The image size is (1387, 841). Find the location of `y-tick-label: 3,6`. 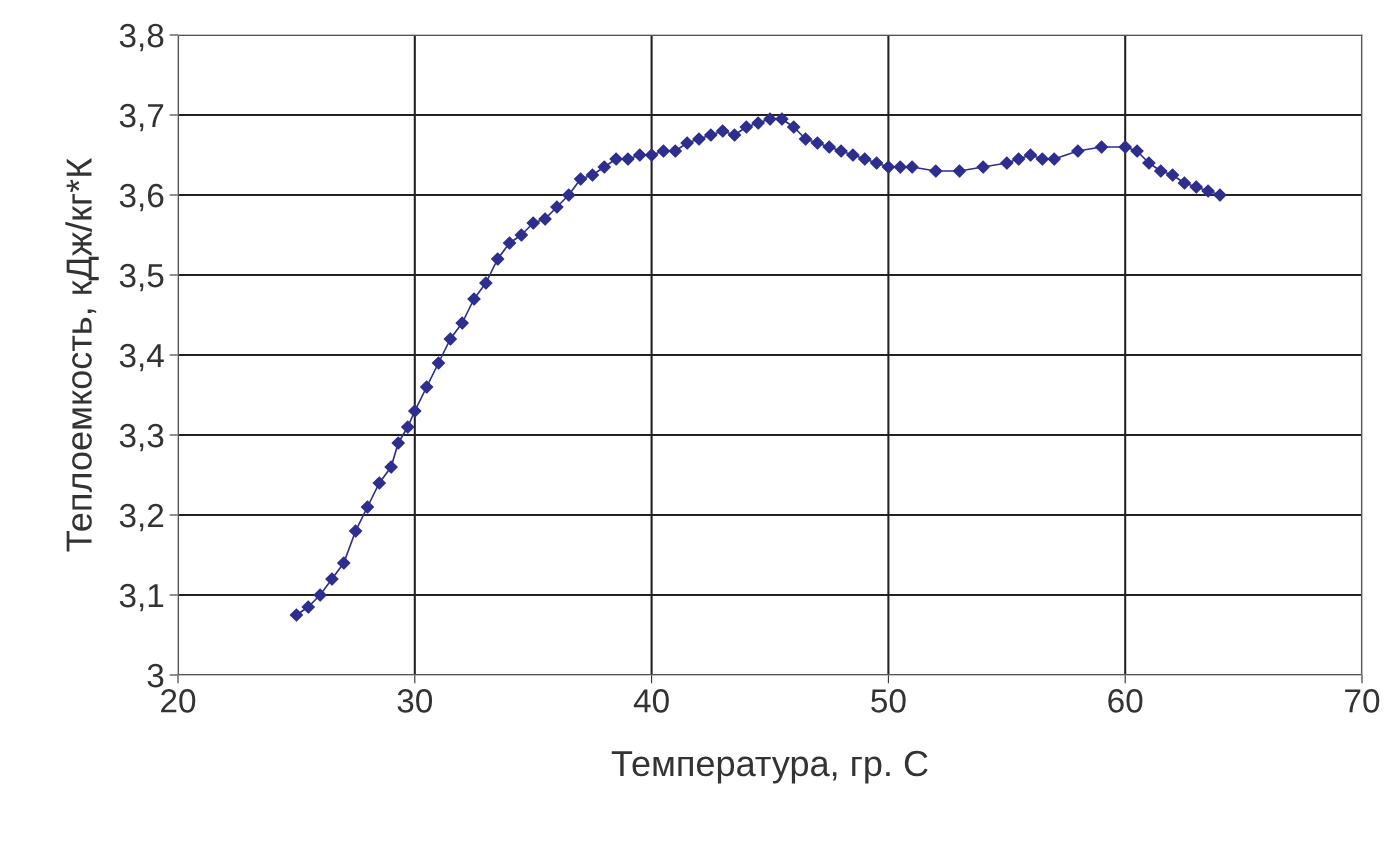

y-tick-label: 3,6 is located at coordinates (141, 197).